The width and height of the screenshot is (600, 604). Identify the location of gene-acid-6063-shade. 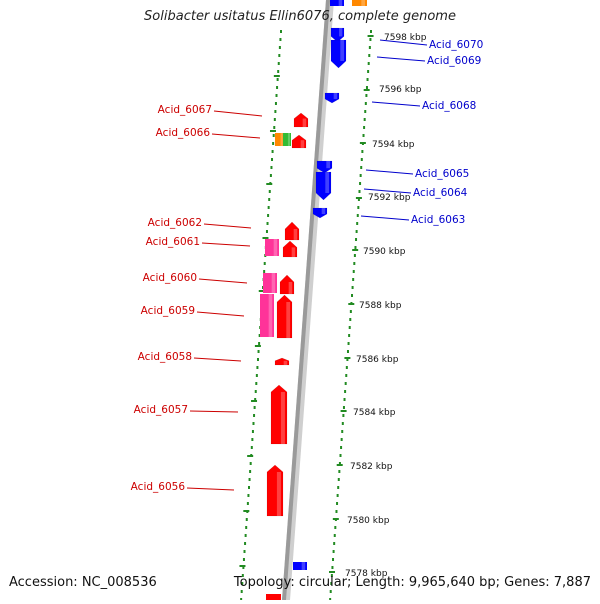
(323, 211).